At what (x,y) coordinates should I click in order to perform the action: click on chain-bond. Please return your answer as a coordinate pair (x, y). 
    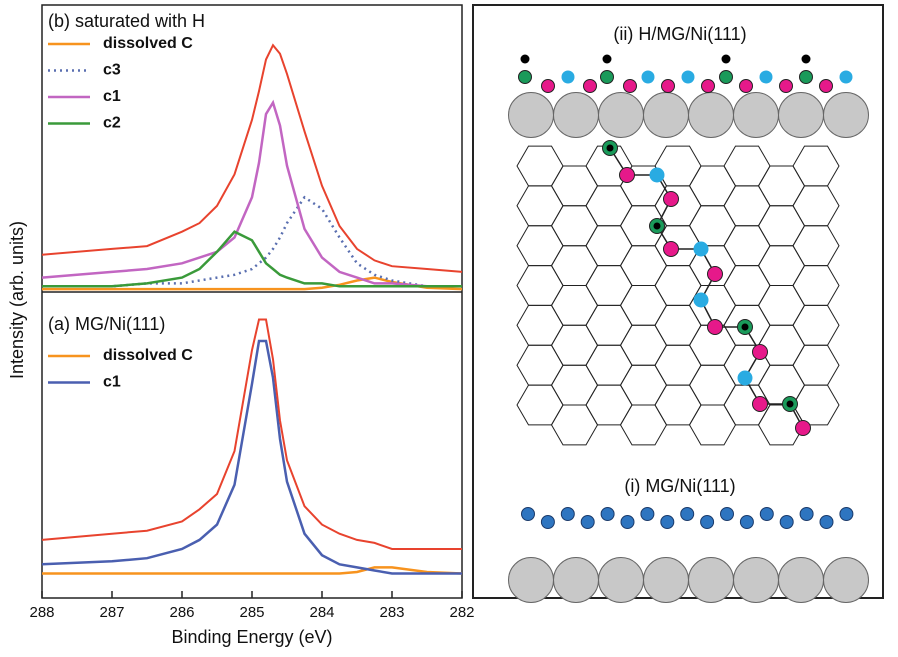
    Looking at the image, I should click on (706, 288).